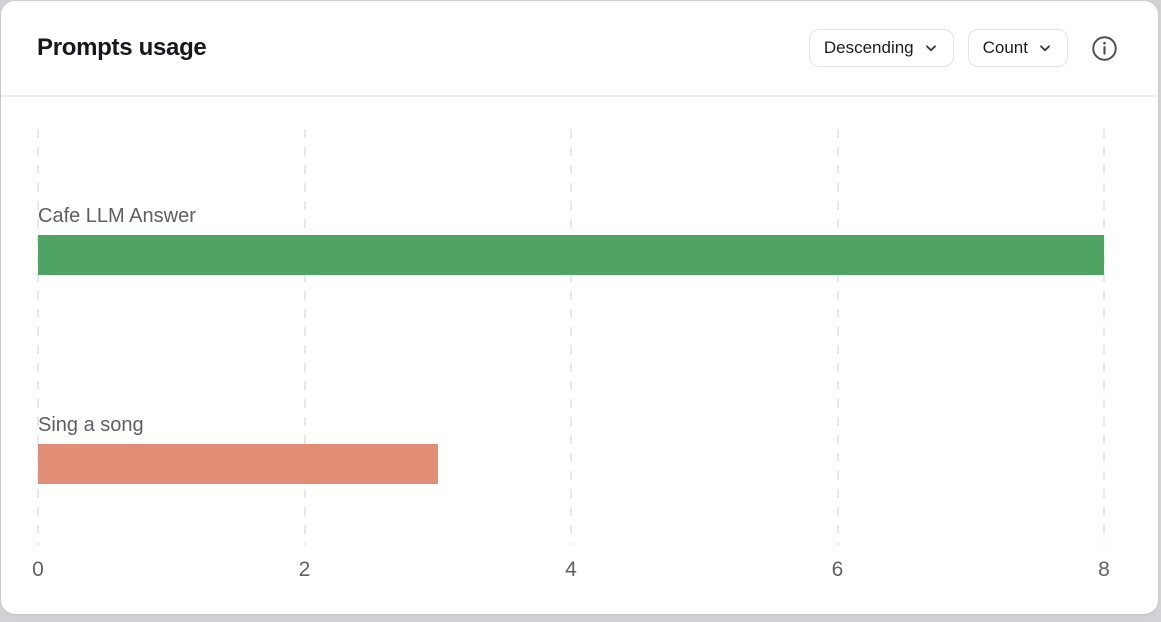 The width and height of the screenshot is (1161, 622). What do you see at coordinates (122, 47) in the screenshot?
I see `page-title: Prompts usage` at bounding box center [122, 47].